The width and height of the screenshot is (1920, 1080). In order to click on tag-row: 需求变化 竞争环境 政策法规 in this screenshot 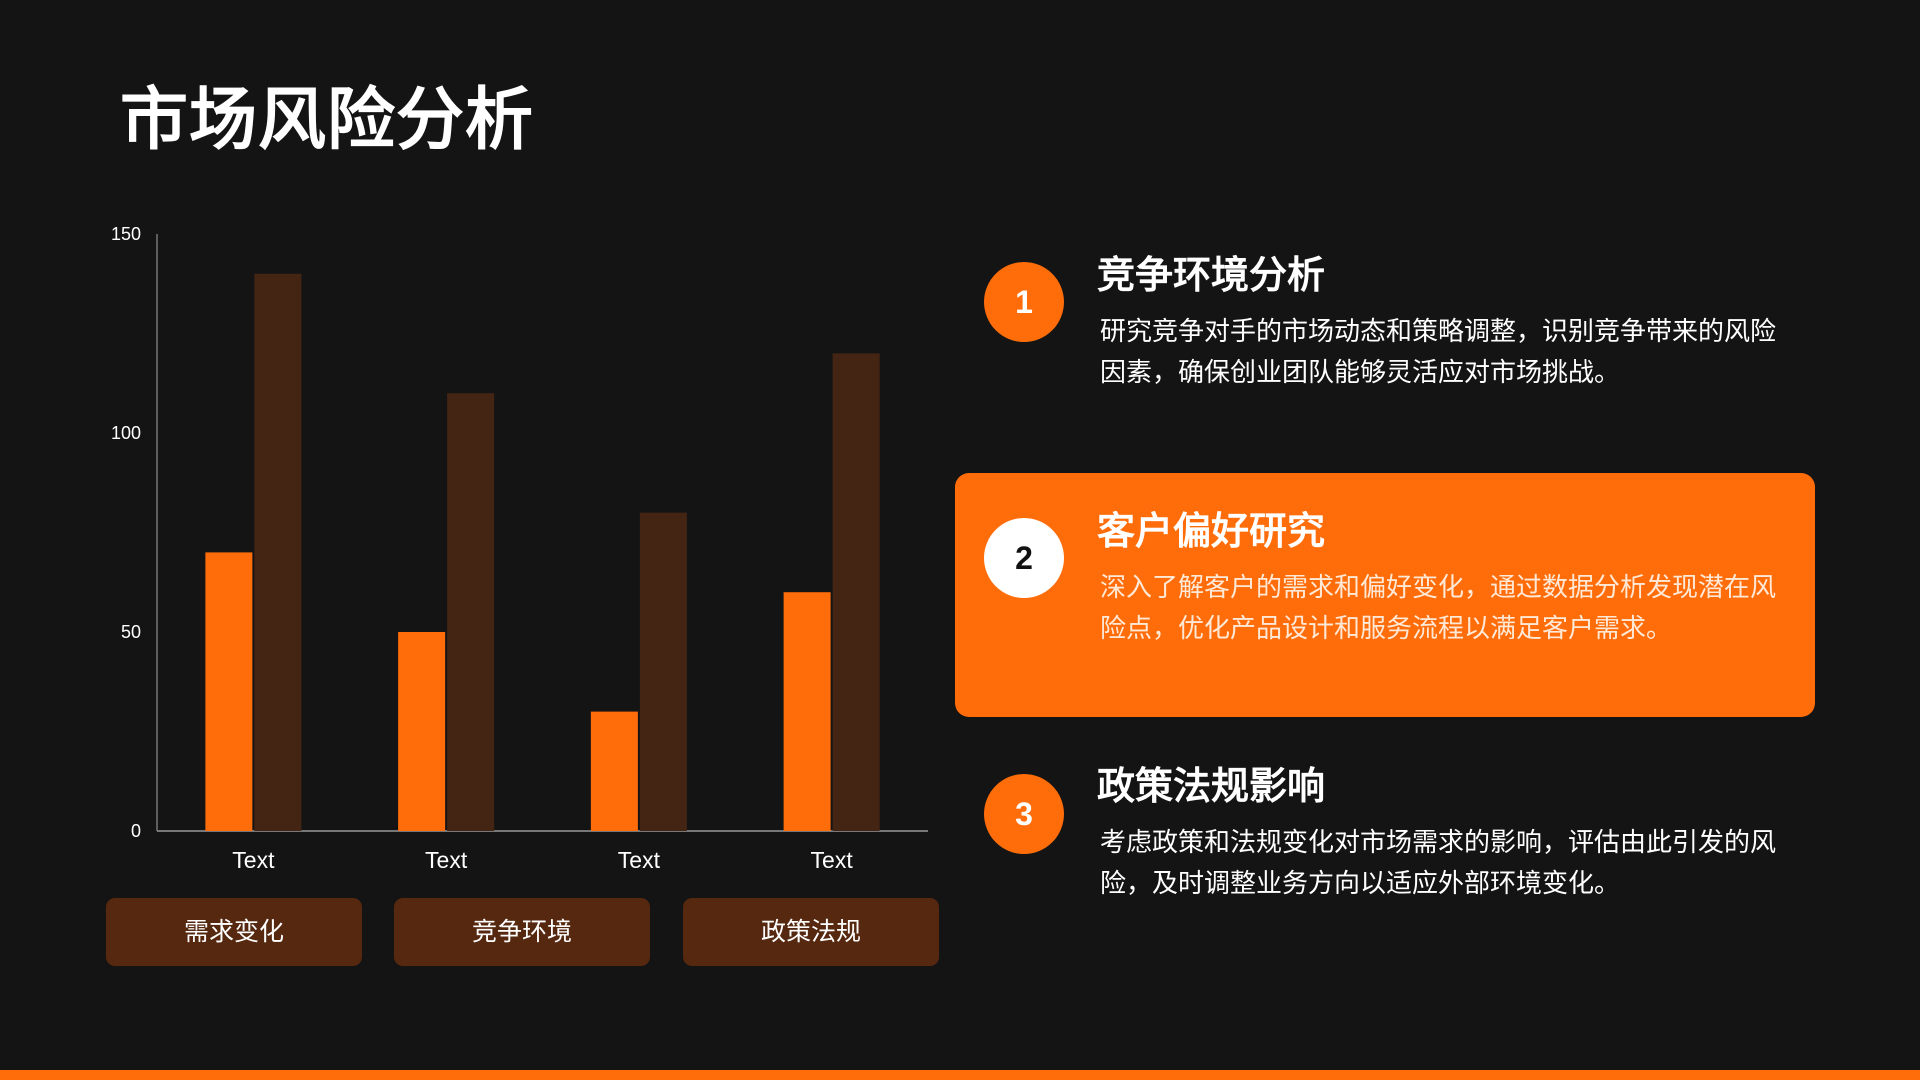, I will do `click(523, 933)`.